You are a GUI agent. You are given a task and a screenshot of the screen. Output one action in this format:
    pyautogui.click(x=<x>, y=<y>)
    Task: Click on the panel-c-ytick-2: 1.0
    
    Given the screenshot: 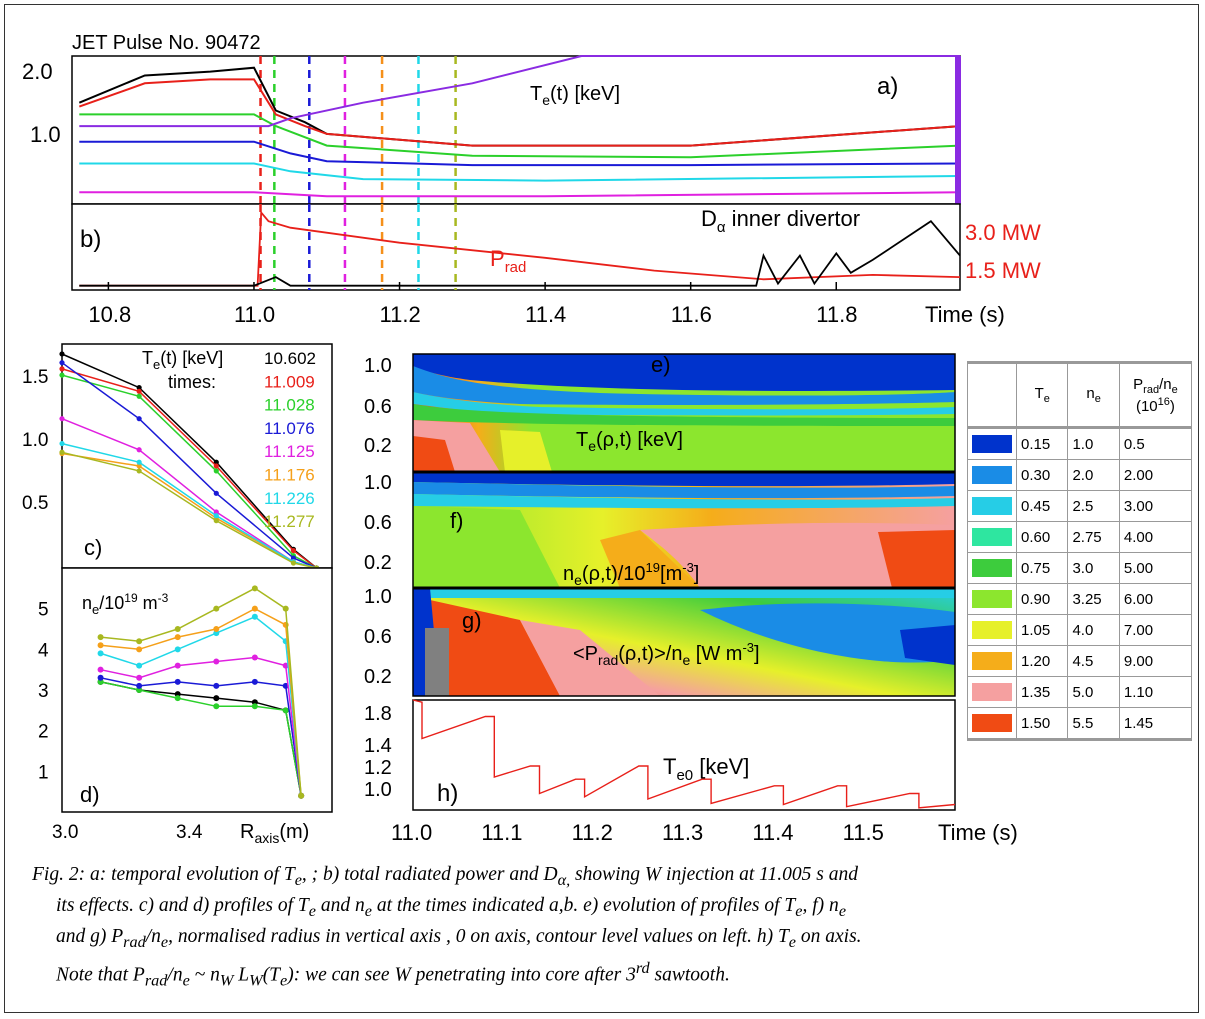 What is the action you would take?
    pyautogui.click(x=35, y=440)
    